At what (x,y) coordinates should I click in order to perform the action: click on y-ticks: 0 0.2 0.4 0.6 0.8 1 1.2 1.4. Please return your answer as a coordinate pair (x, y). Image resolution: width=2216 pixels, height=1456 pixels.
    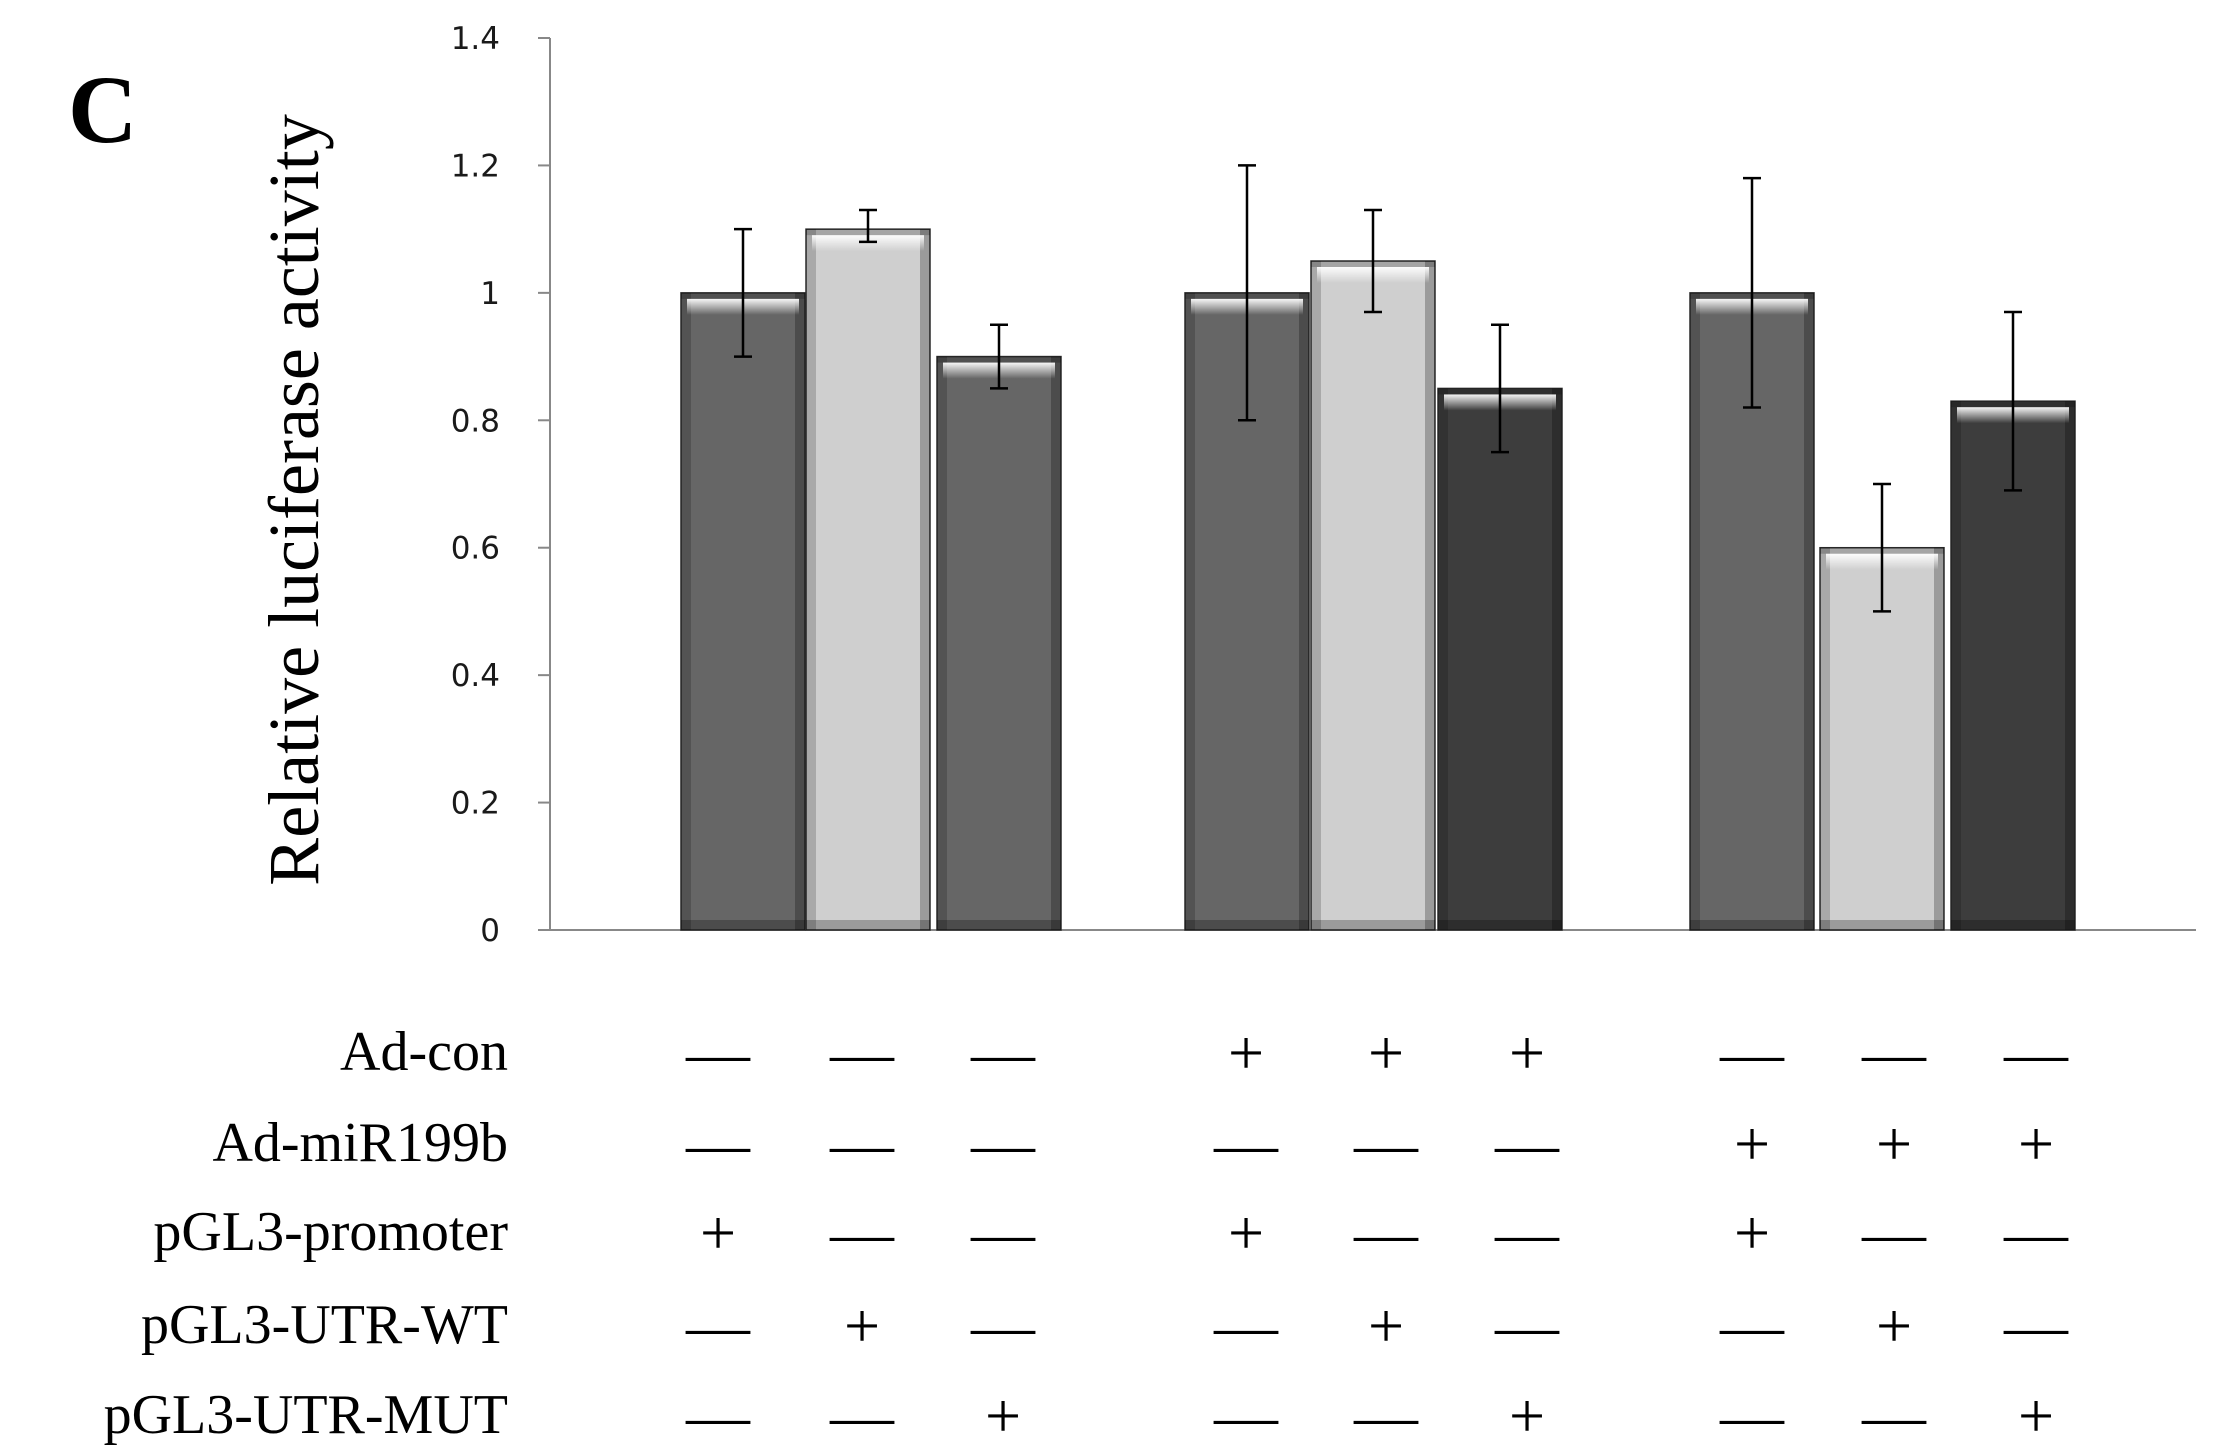
    Looking at the image, I should click on (500, 485).